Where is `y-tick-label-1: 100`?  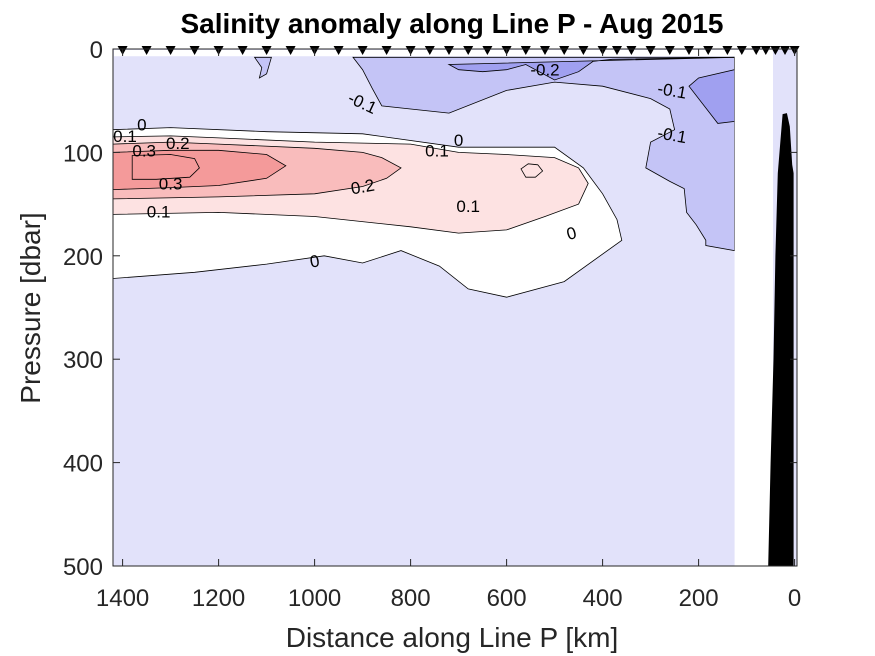 y-tick-label-1: 100 is located at coordinates (83, 153).